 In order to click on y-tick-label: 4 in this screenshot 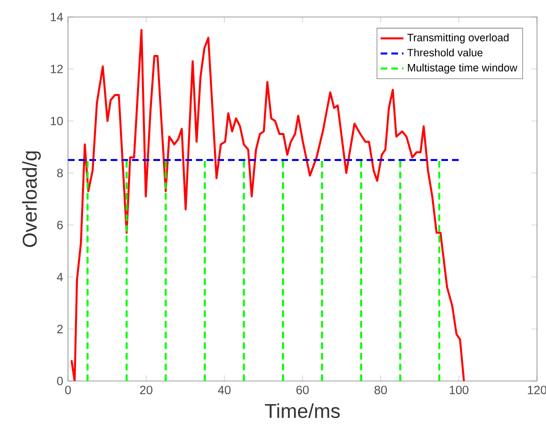, I will do `click(59, 277)`.